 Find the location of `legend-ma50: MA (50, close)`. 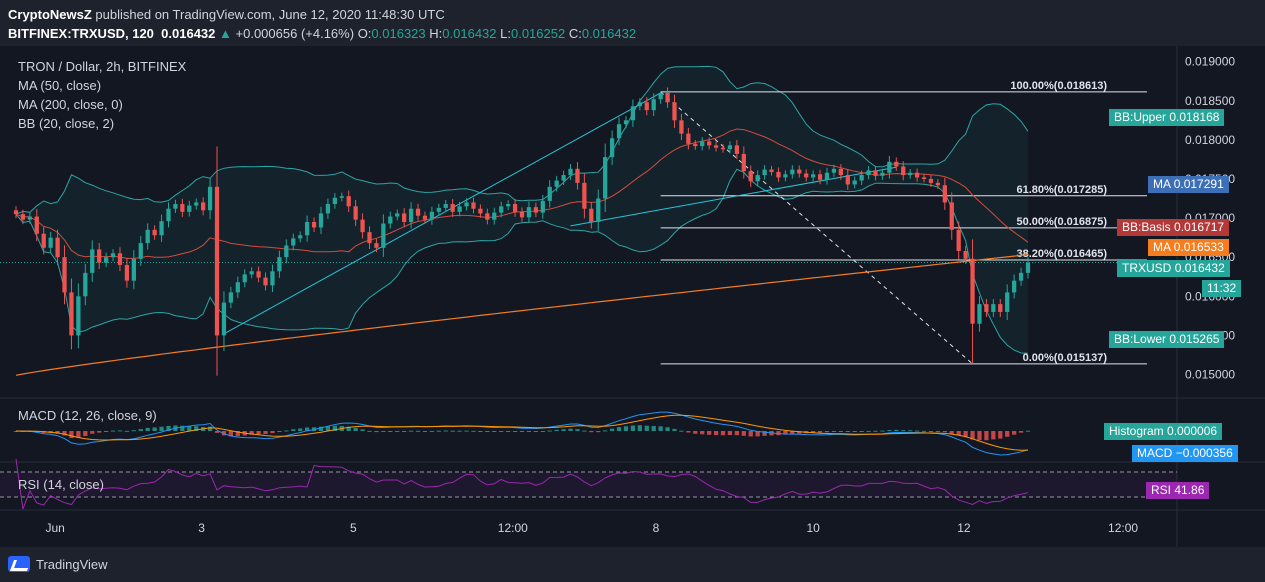

legend-ma50: MA (50, close) is located at coordinates (60, 85).